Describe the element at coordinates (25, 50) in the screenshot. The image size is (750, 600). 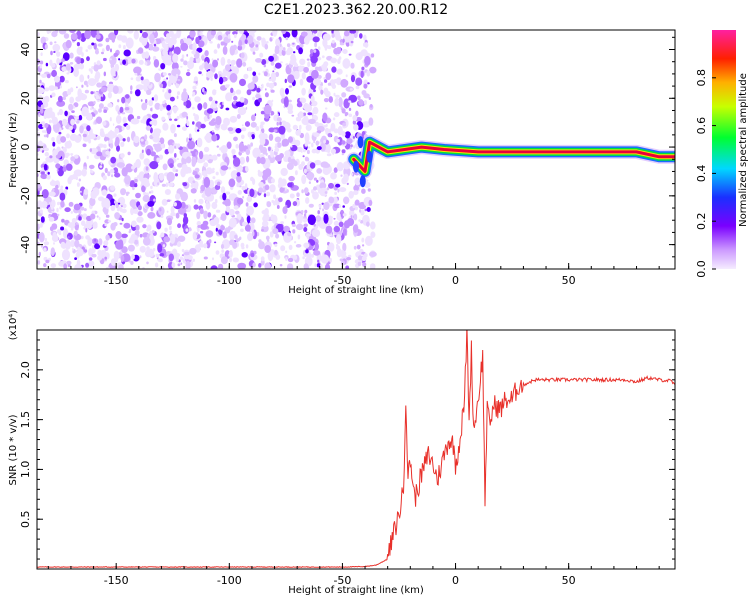
I see `y-tick-label: 40` at that location.